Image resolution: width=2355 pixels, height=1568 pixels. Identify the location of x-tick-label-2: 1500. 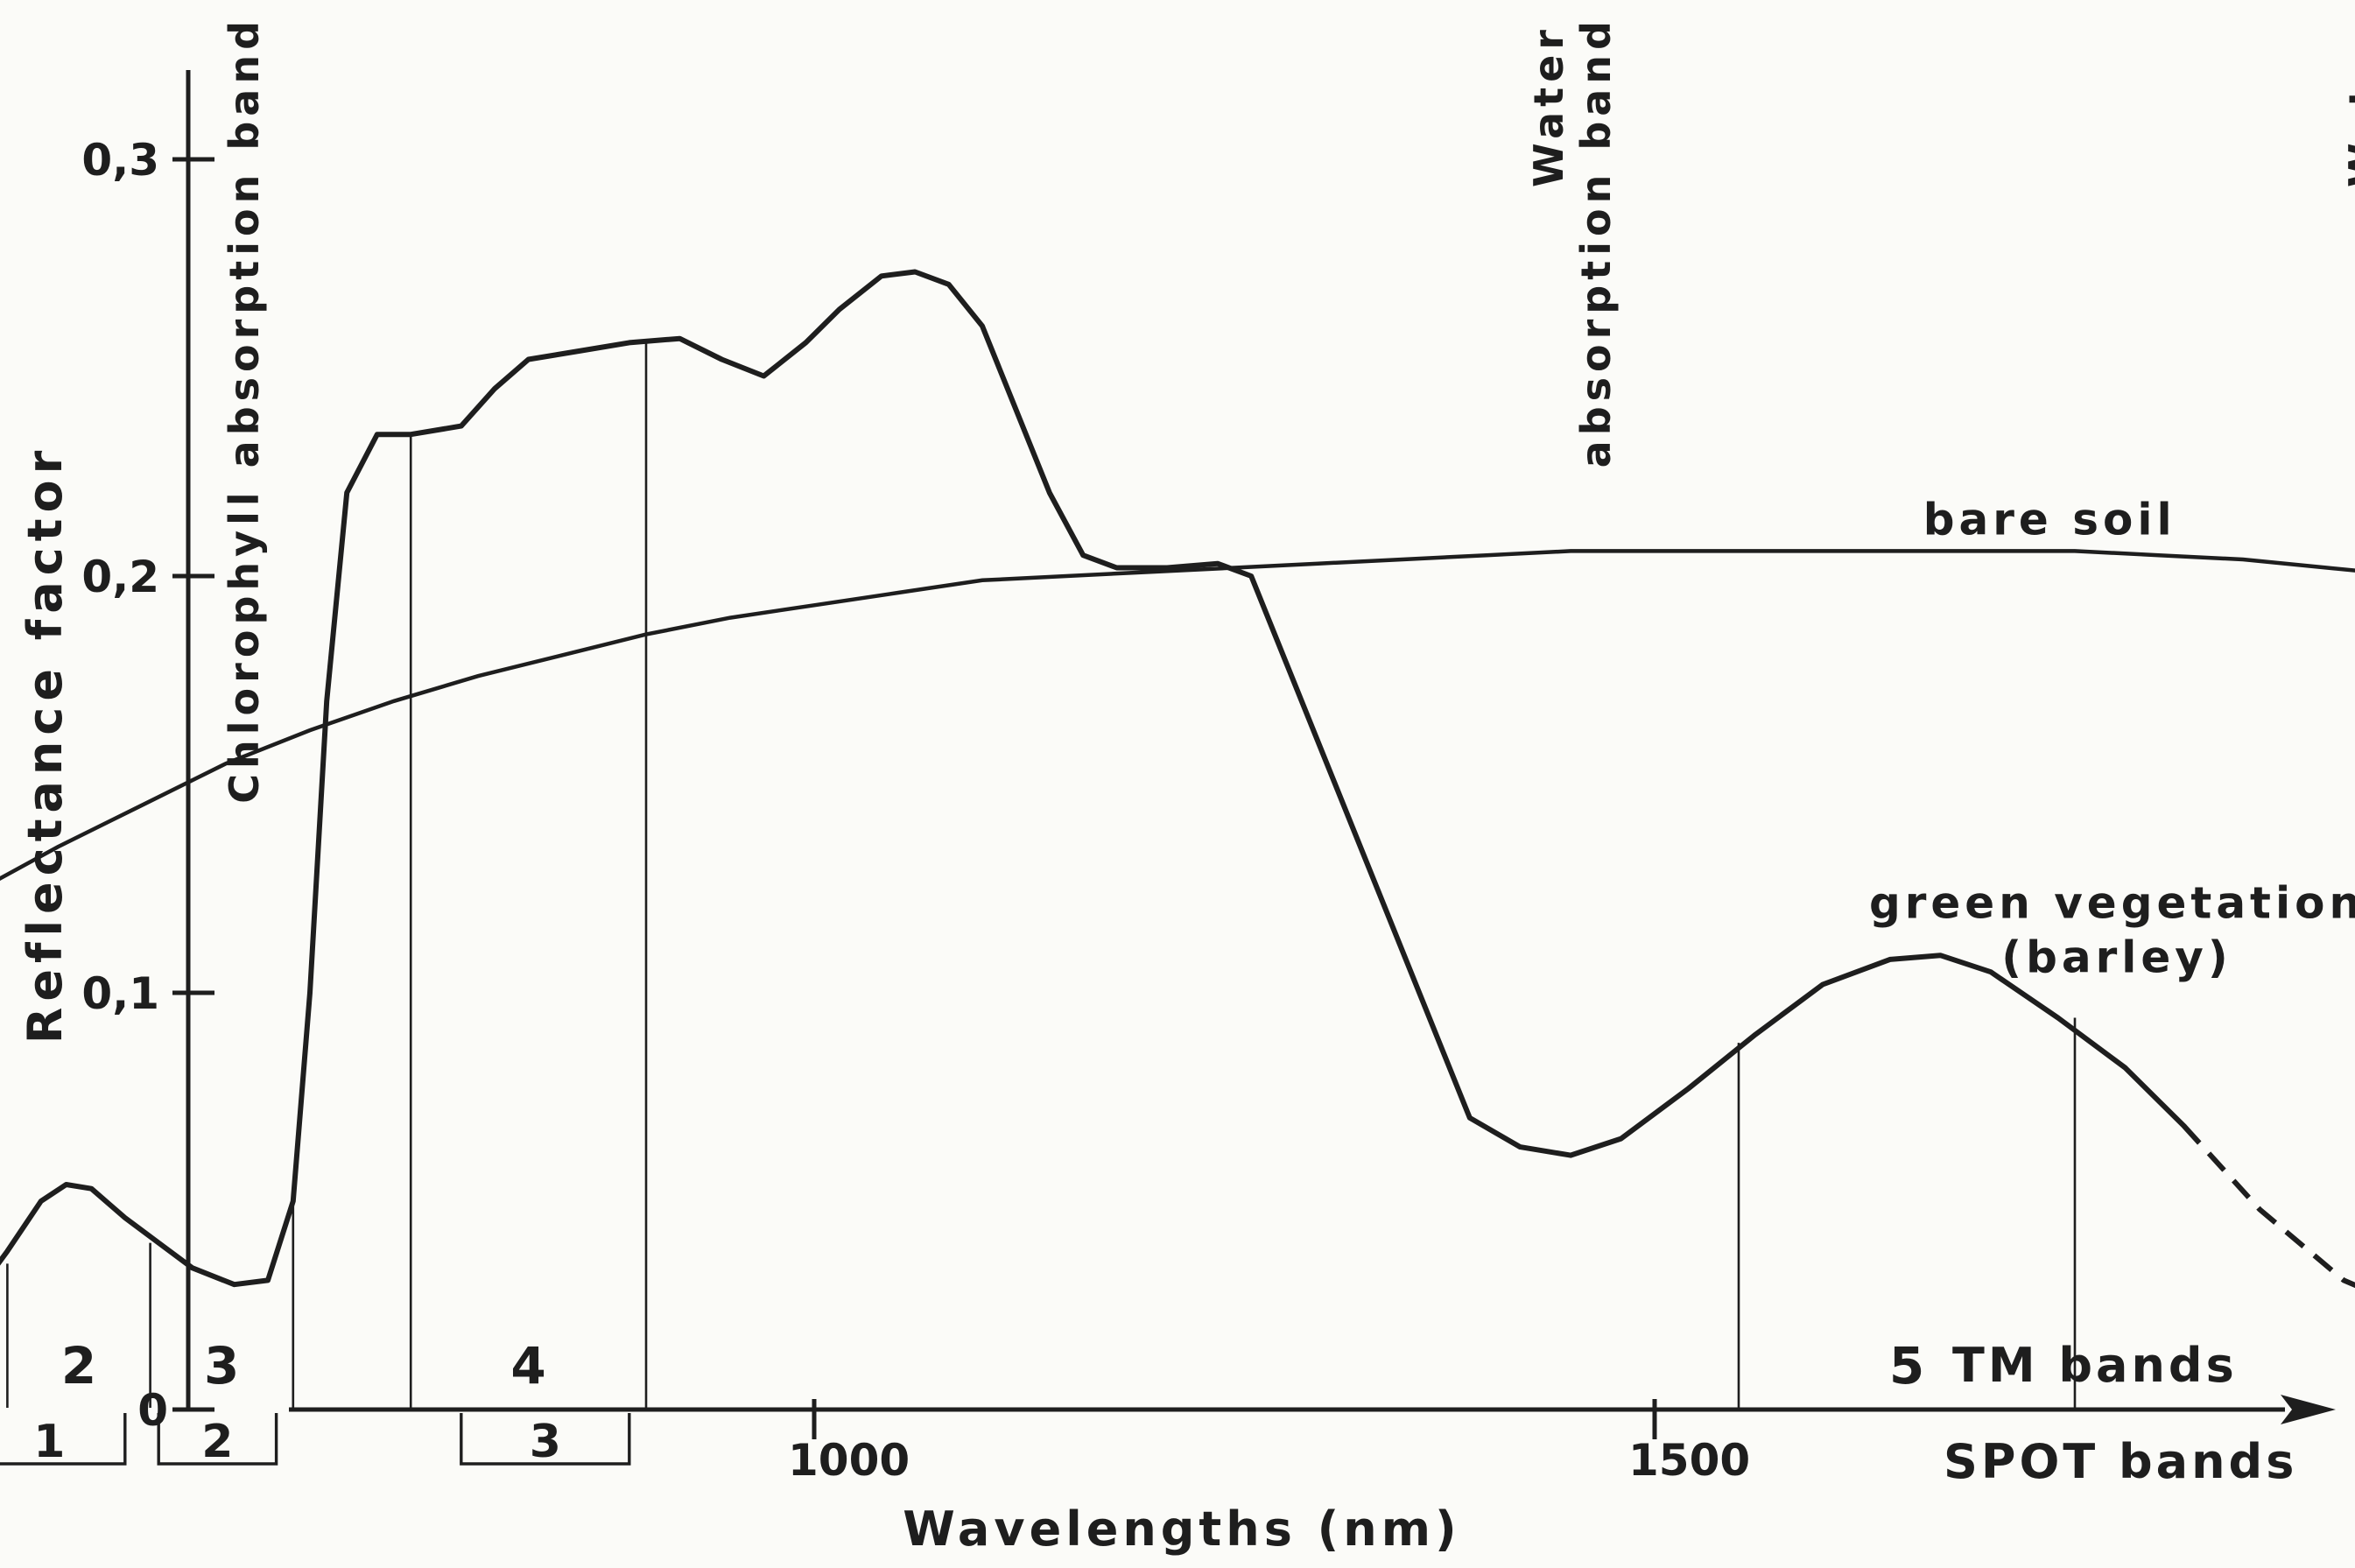
(1689, 1461).